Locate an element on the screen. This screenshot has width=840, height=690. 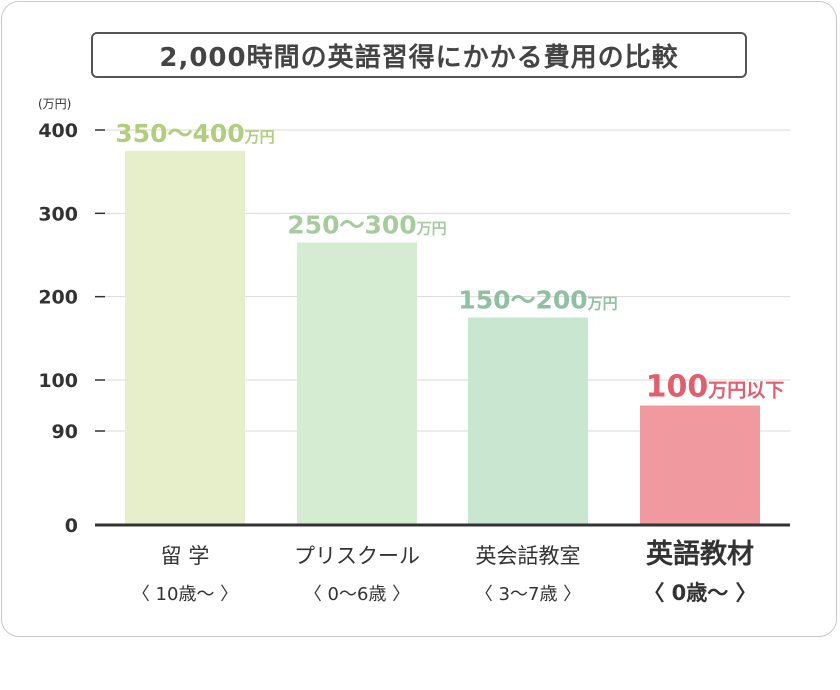
x-category-label: 英会話教室 is located at coordinates (528, 556).